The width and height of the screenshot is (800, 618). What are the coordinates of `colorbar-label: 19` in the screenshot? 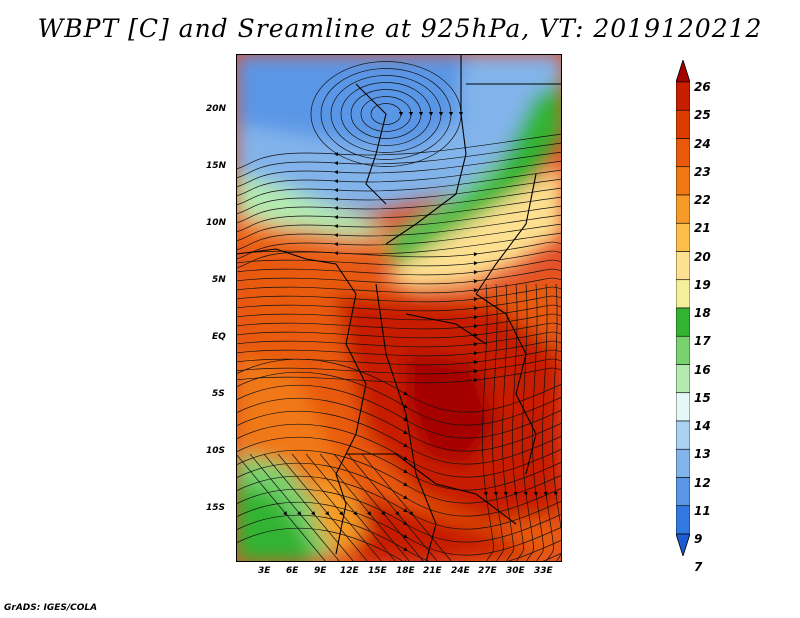 It's located at (702, 284).